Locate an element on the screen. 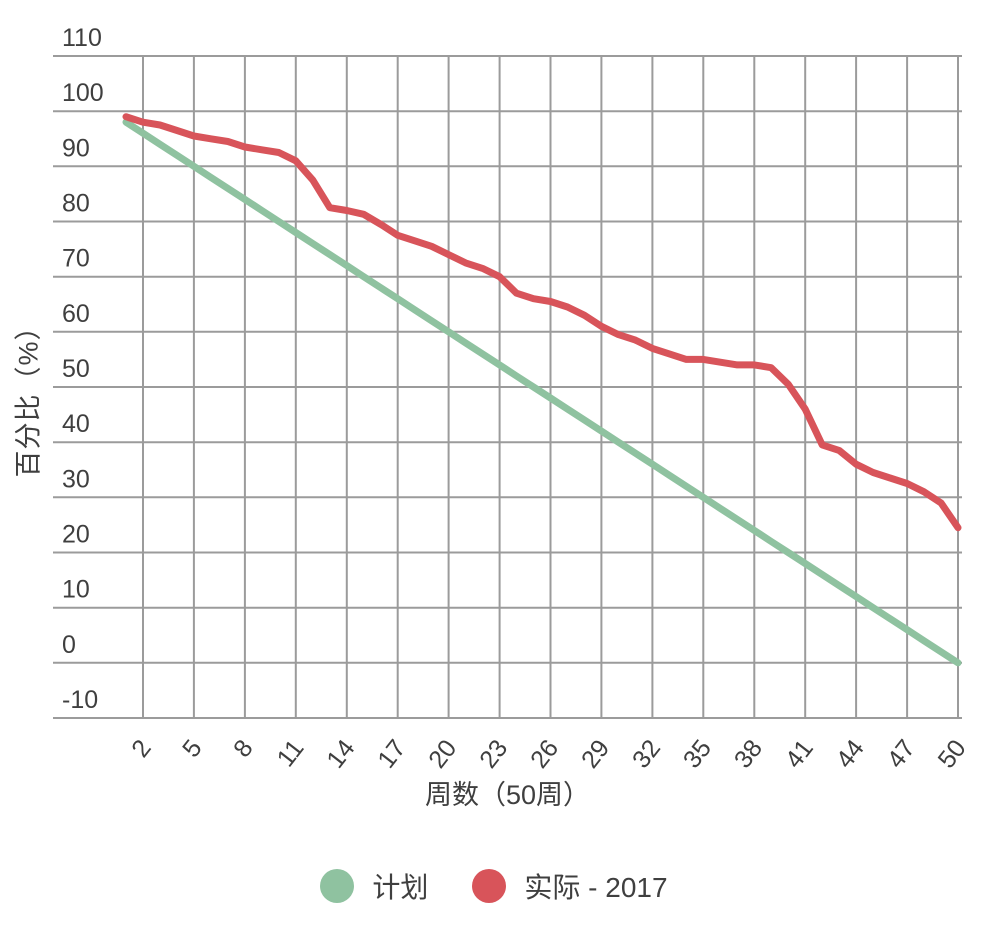  legend: 计划 实际 - 2017 is located at coordinates (494, 886).